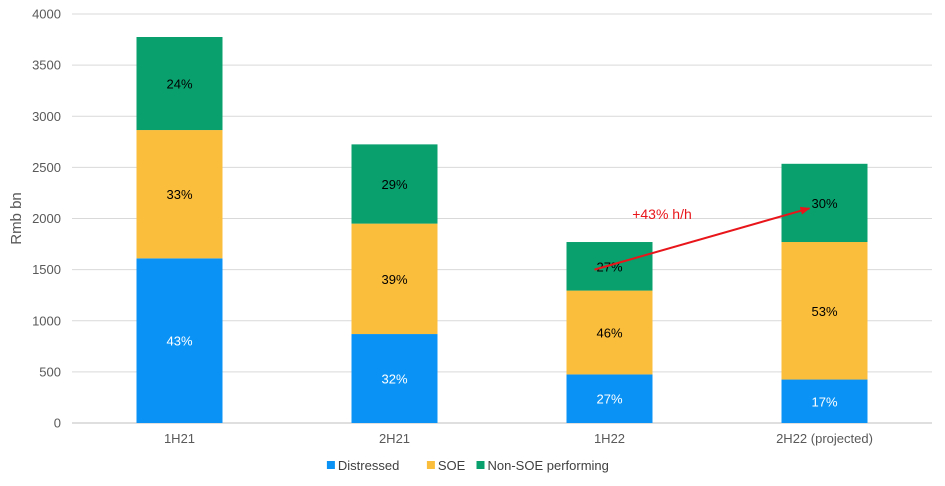 The height and width of the screenshot is (486, 945). Describe the element at coordinates (548, 465) in the screenshot. I see `legend-label: Non-SOE performing` at that location.